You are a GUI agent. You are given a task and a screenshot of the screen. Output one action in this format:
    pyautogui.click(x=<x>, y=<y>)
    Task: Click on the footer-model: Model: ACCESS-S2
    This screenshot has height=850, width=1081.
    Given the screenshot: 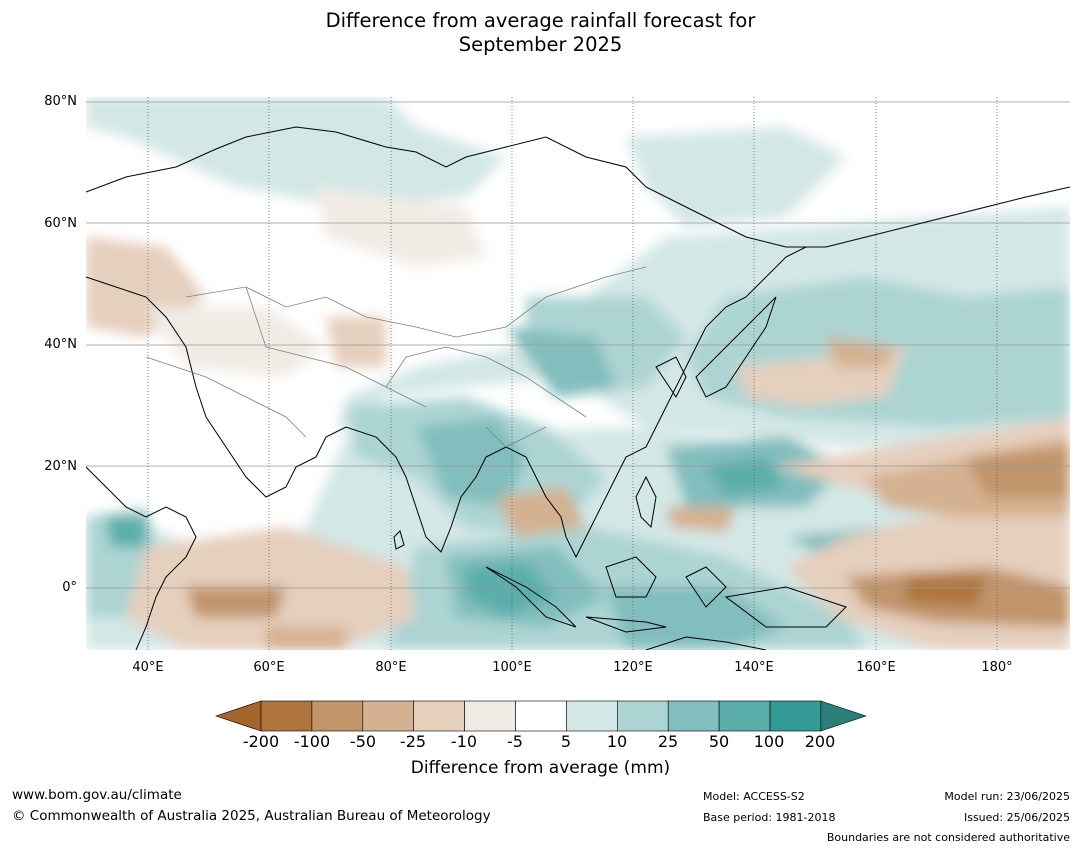 What is the action you would take?
    pyautogui.click(x=754, y=796)
    